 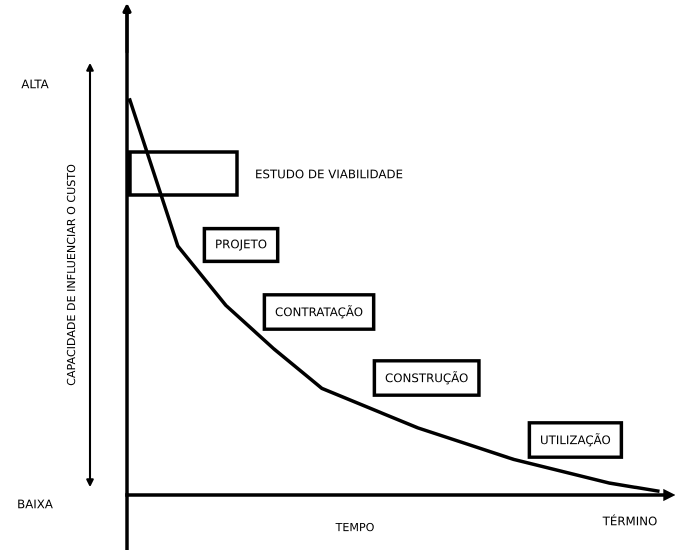 What do you see at coordinates (575, 439) in the screenshot?
I see `annotation: UTILIZAÇÃO` at bounding box center [575, 439].